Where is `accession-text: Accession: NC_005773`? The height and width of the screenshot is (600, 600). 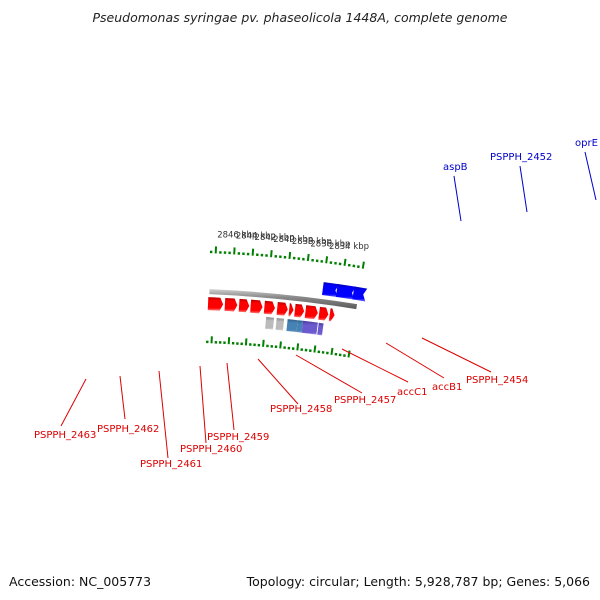 accession-text: Accession: NC_005773 is located at coordinates (80, 581).